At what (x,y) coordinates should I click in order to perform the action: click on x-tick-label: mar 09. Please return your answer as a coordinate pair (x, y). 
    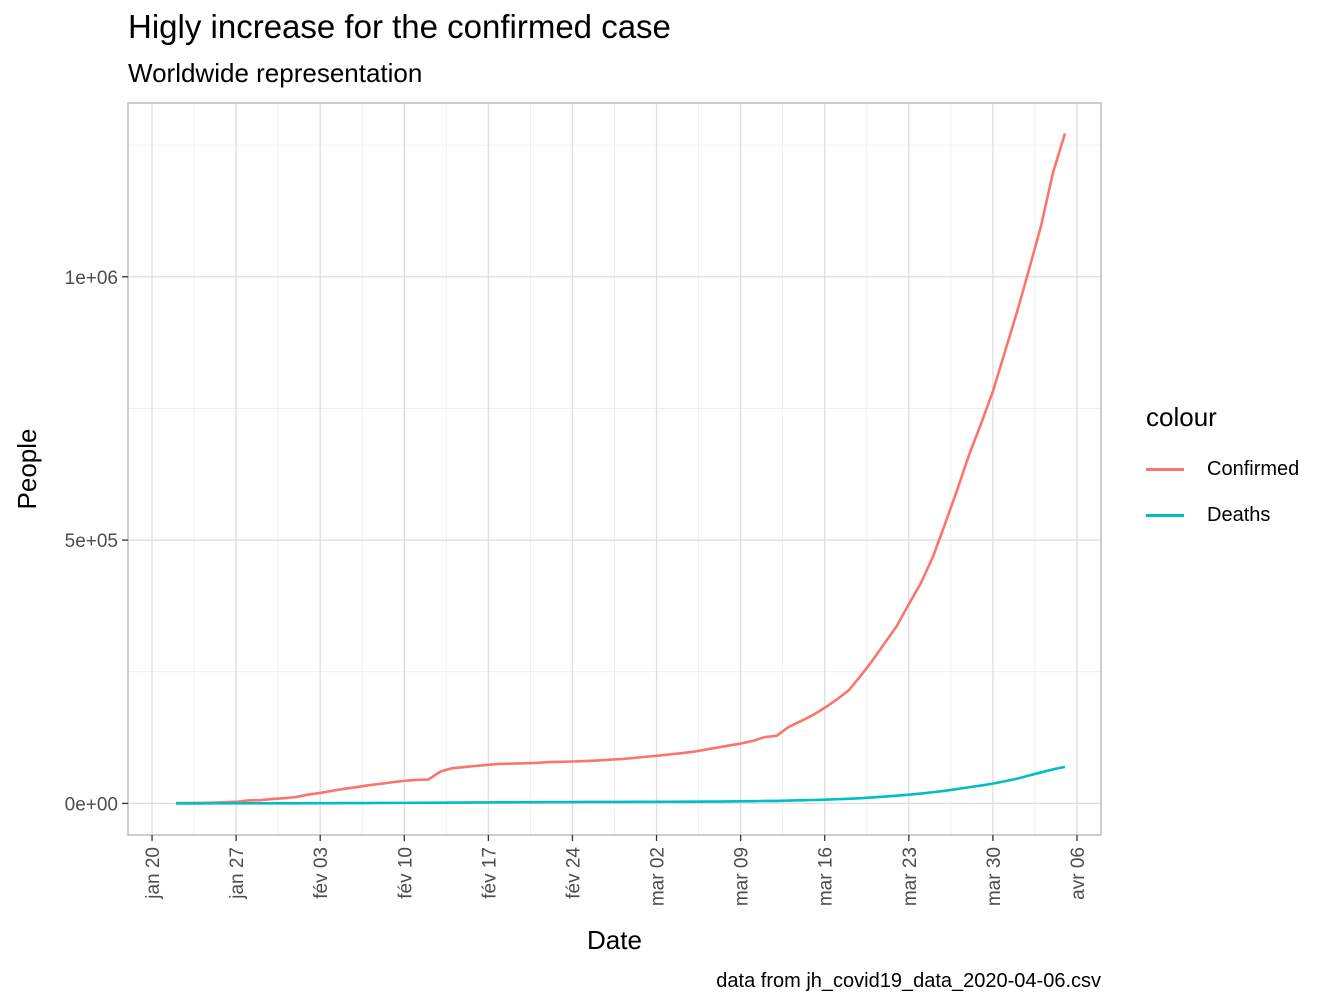
    Looking at the image, I should click on (742, 876).